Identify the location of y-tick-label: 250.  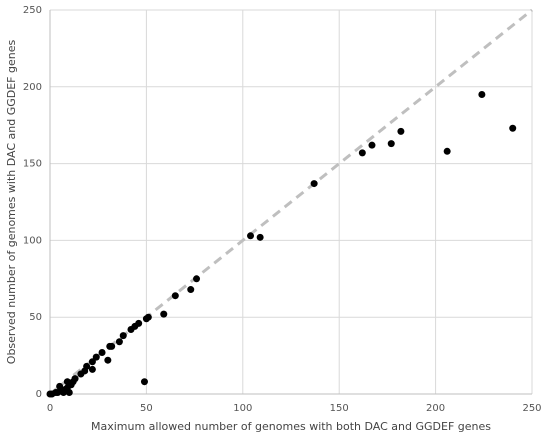
(32, 10).